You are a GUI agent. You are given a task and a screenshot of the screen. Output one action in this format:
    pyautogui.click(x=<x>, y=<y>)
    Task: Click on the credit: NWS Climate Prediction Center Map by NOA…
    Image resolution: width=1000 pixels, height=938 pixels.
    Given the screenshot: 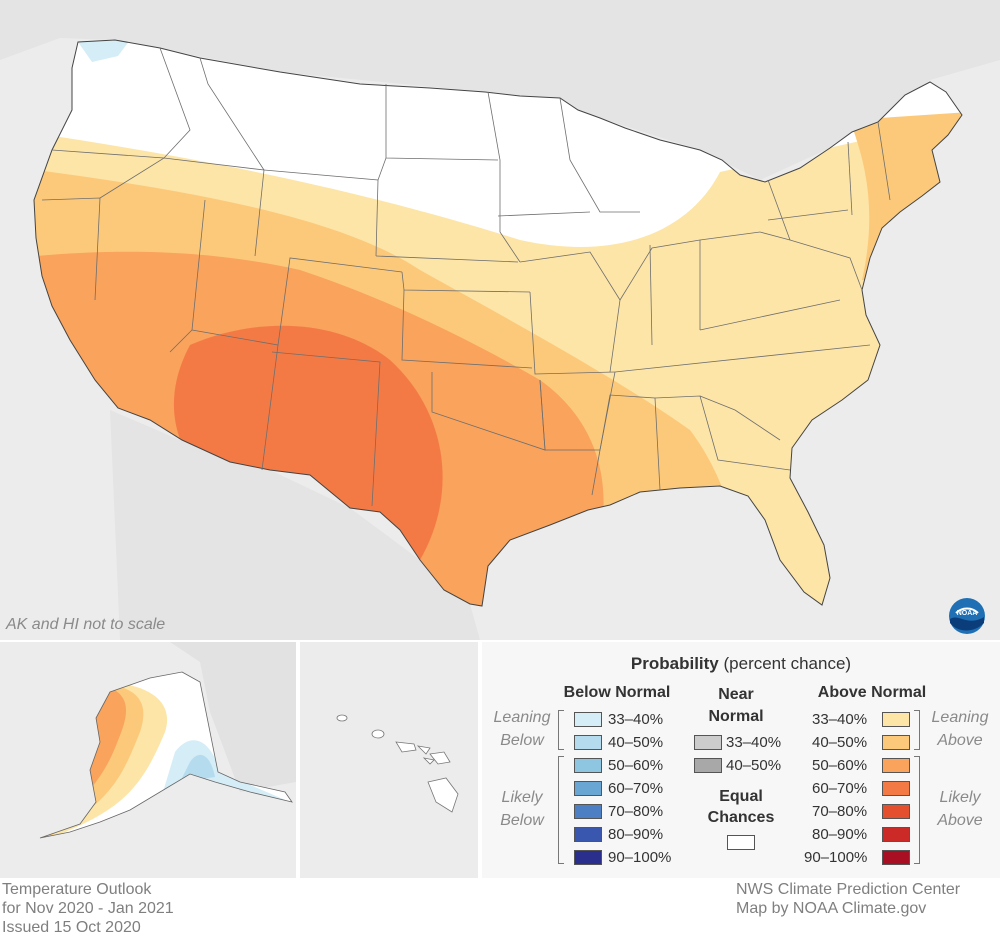 What is the action you would take?
    pyautogui.click(x=848, y=899)
    